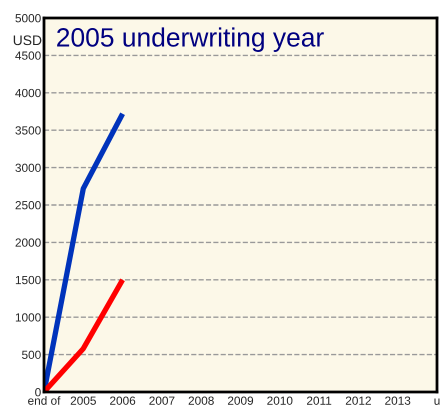  What do you see at coordinates (28, 317) in the screenshot?
I see `y-tick-label: 1000` at bounding box center [28, 317].